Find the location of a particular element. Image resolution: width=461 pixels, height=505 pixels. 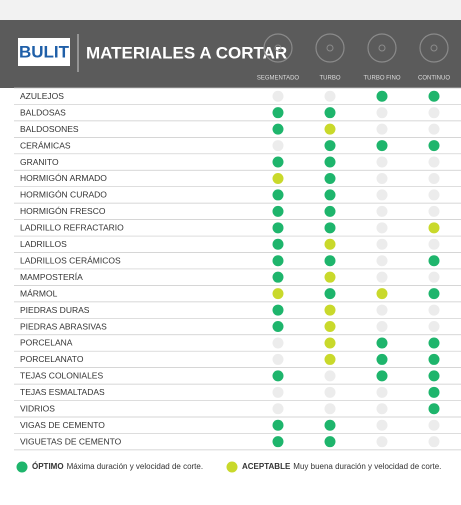

logo: BULIT is located at coordinates (44, 51).